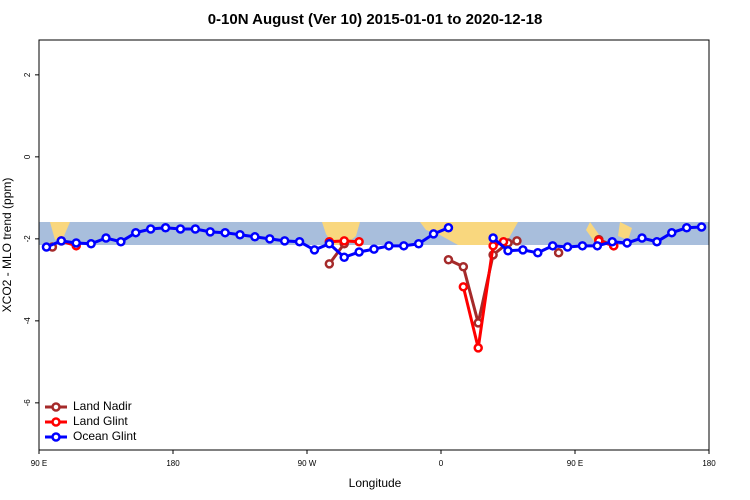 This screenshot has height=500, width=750. Describe the element at coordinates (441, 463) in the screenshot. I see `x-tick-label: 0` at that location.